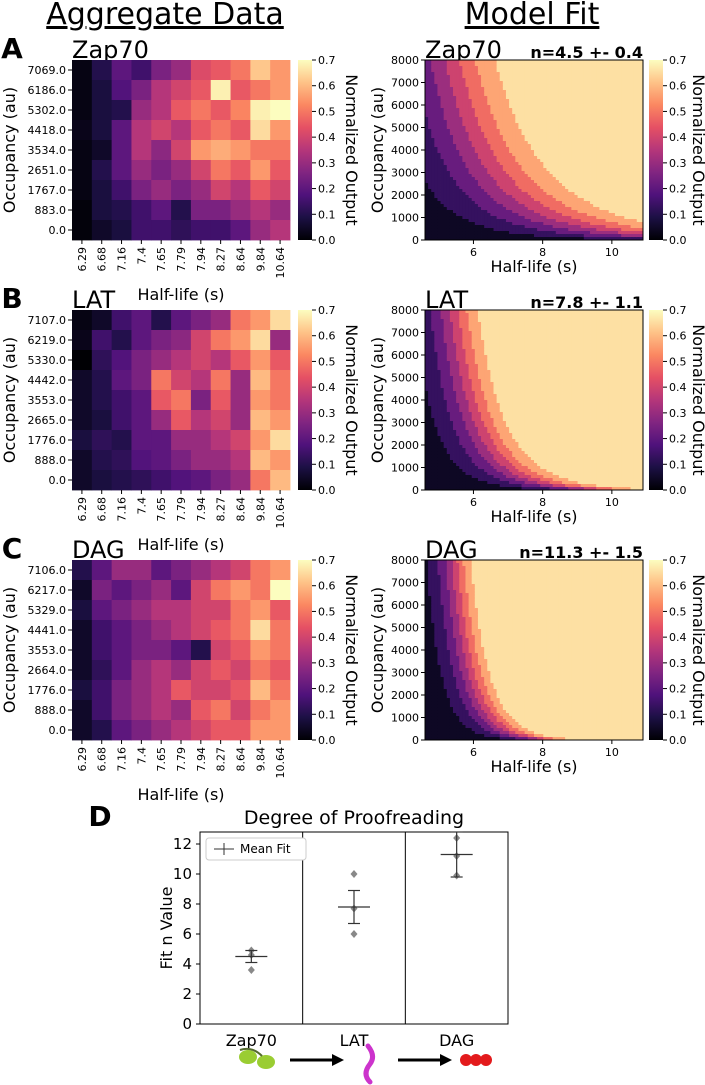 The image size is (705, 1085). What do you see at coordinates (678, 240) in the screenshot?
I see `colorbar-tick-label: 0.0` at bounding box center [678, 240].